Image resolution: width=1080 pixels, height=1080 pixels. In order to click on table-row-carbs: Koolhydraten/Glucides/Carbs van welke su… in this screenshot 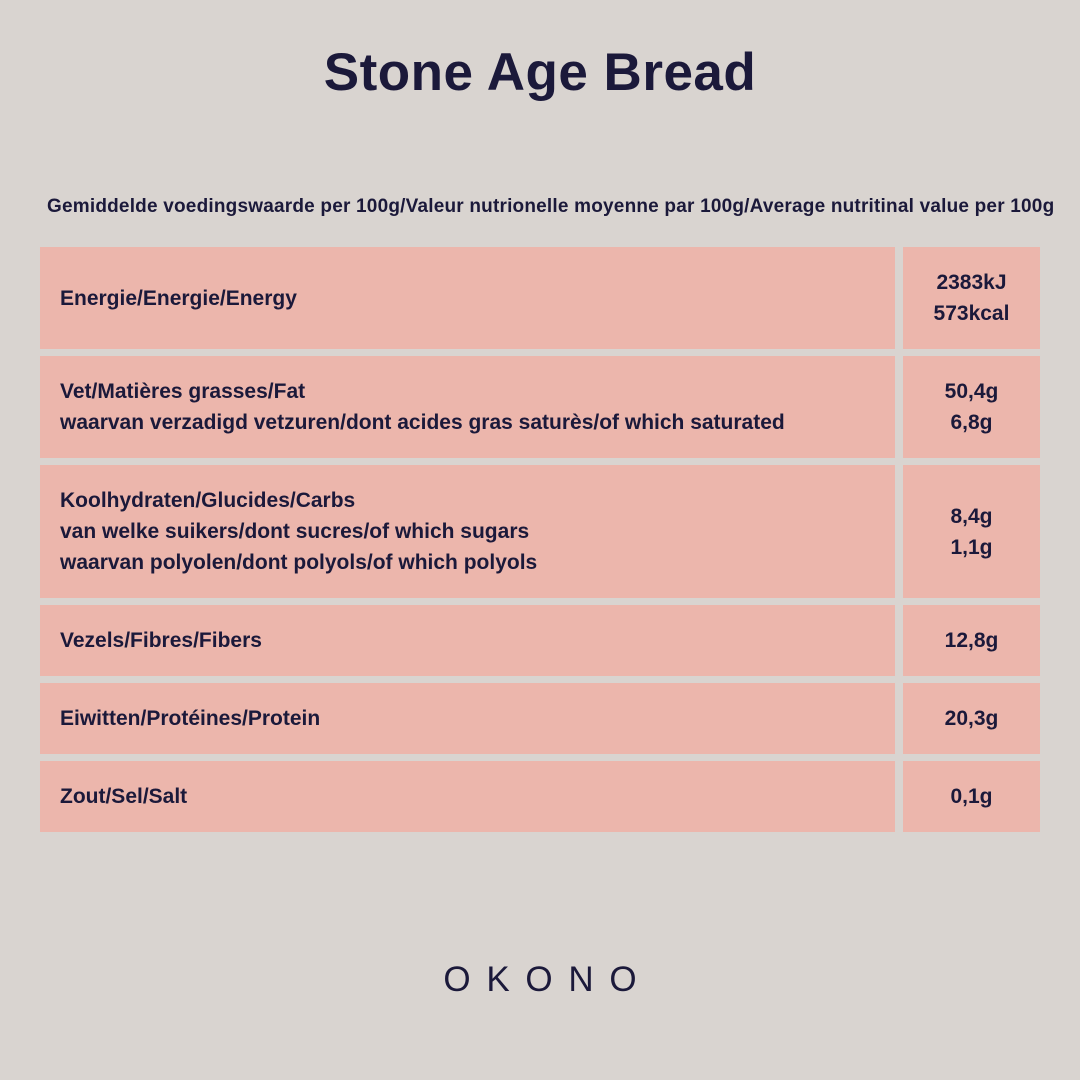, I will do `click(540, 531)`.